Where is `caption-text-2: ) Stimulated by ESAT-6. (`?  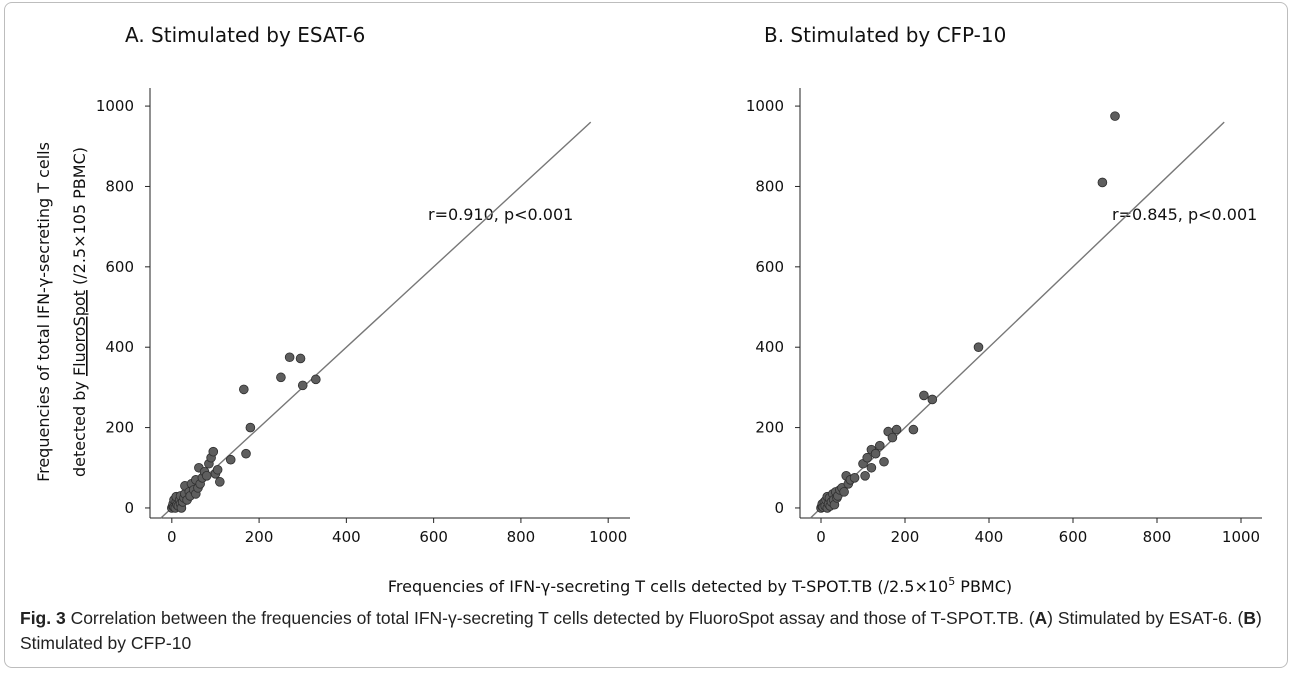
caption-text-2: ) Stimulated by ESAT-6. ( is located at coordinates (1145, 618).